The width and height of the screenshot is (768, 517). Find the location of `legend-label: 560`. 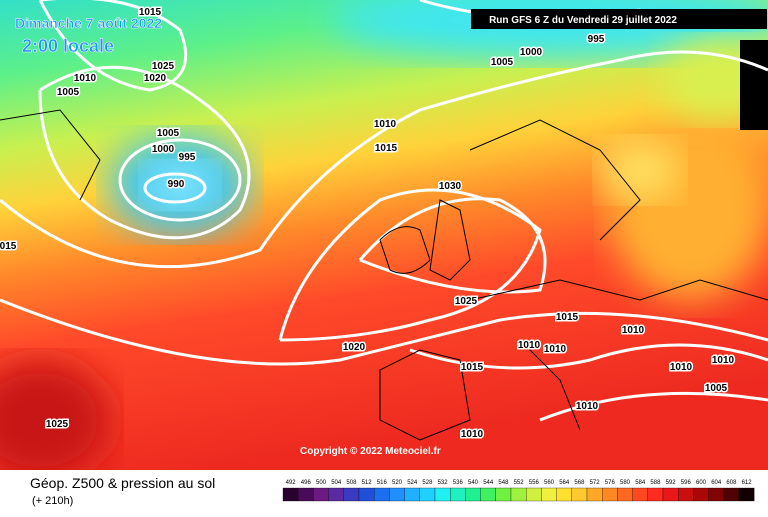

legend-label: 560 is located at coordinates (549, 483).